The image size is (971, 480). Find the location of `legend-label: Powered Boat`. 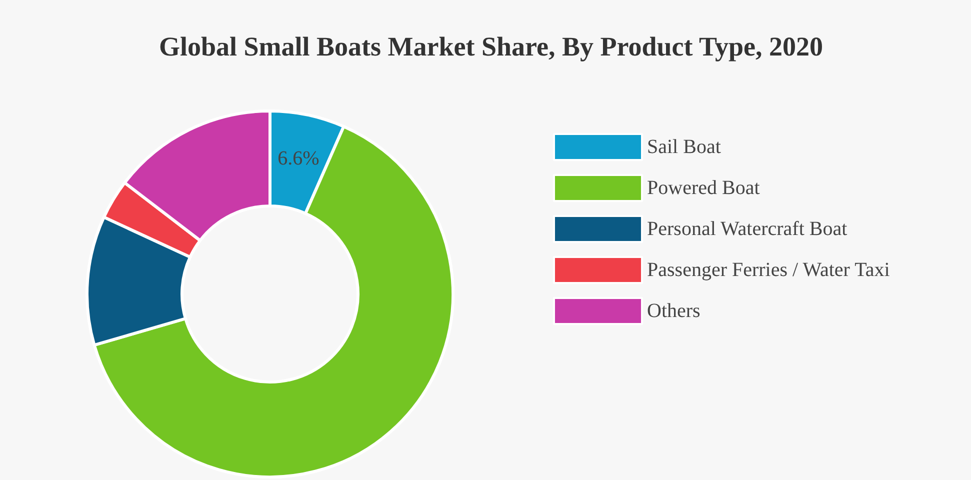

legend-label: Powered Boat is located at coordinates (703, 188).